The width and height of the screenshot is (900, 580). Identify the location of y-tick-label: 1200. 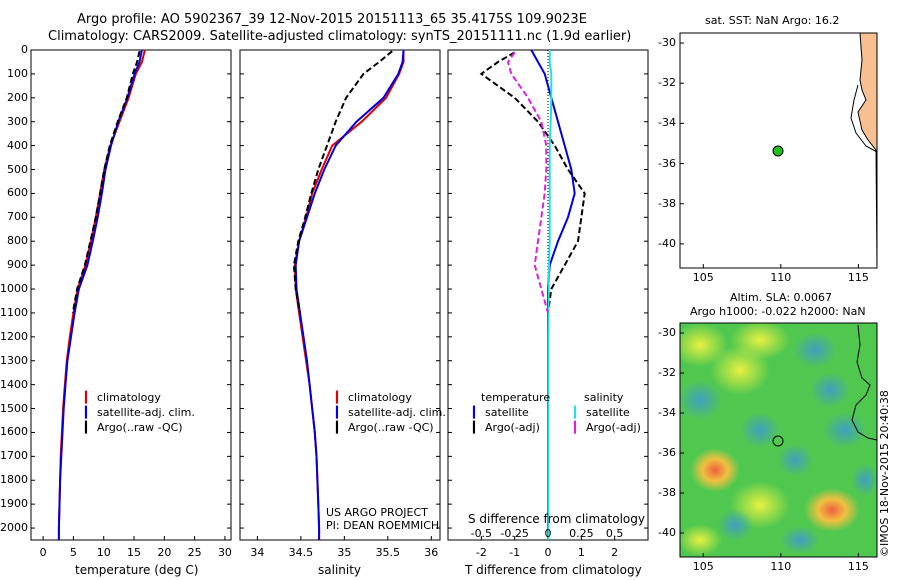
(14, 336).